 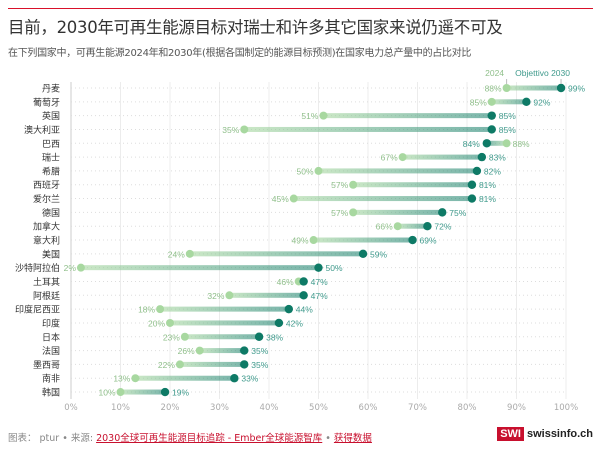 I want to click on x-tick-label: 30%, so click(x=219, y=408).